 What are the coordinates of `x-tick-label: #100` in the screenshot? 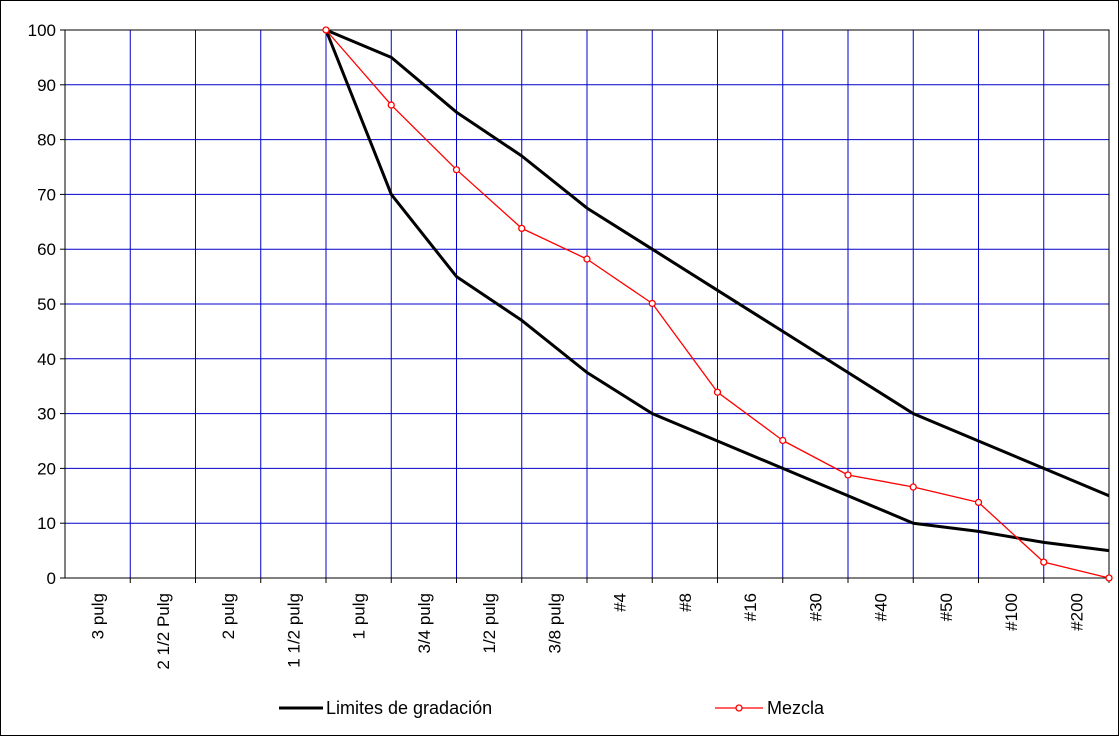 It's located at (1011, 612).